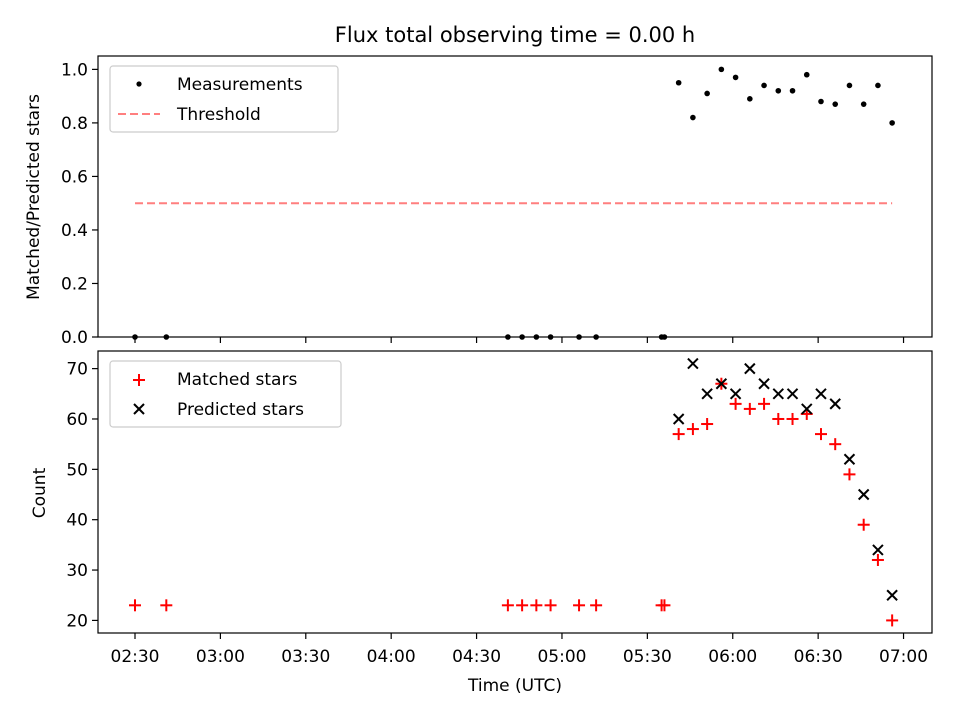  I want to click on top-ytick-label: 0.4, so click(74, 231).